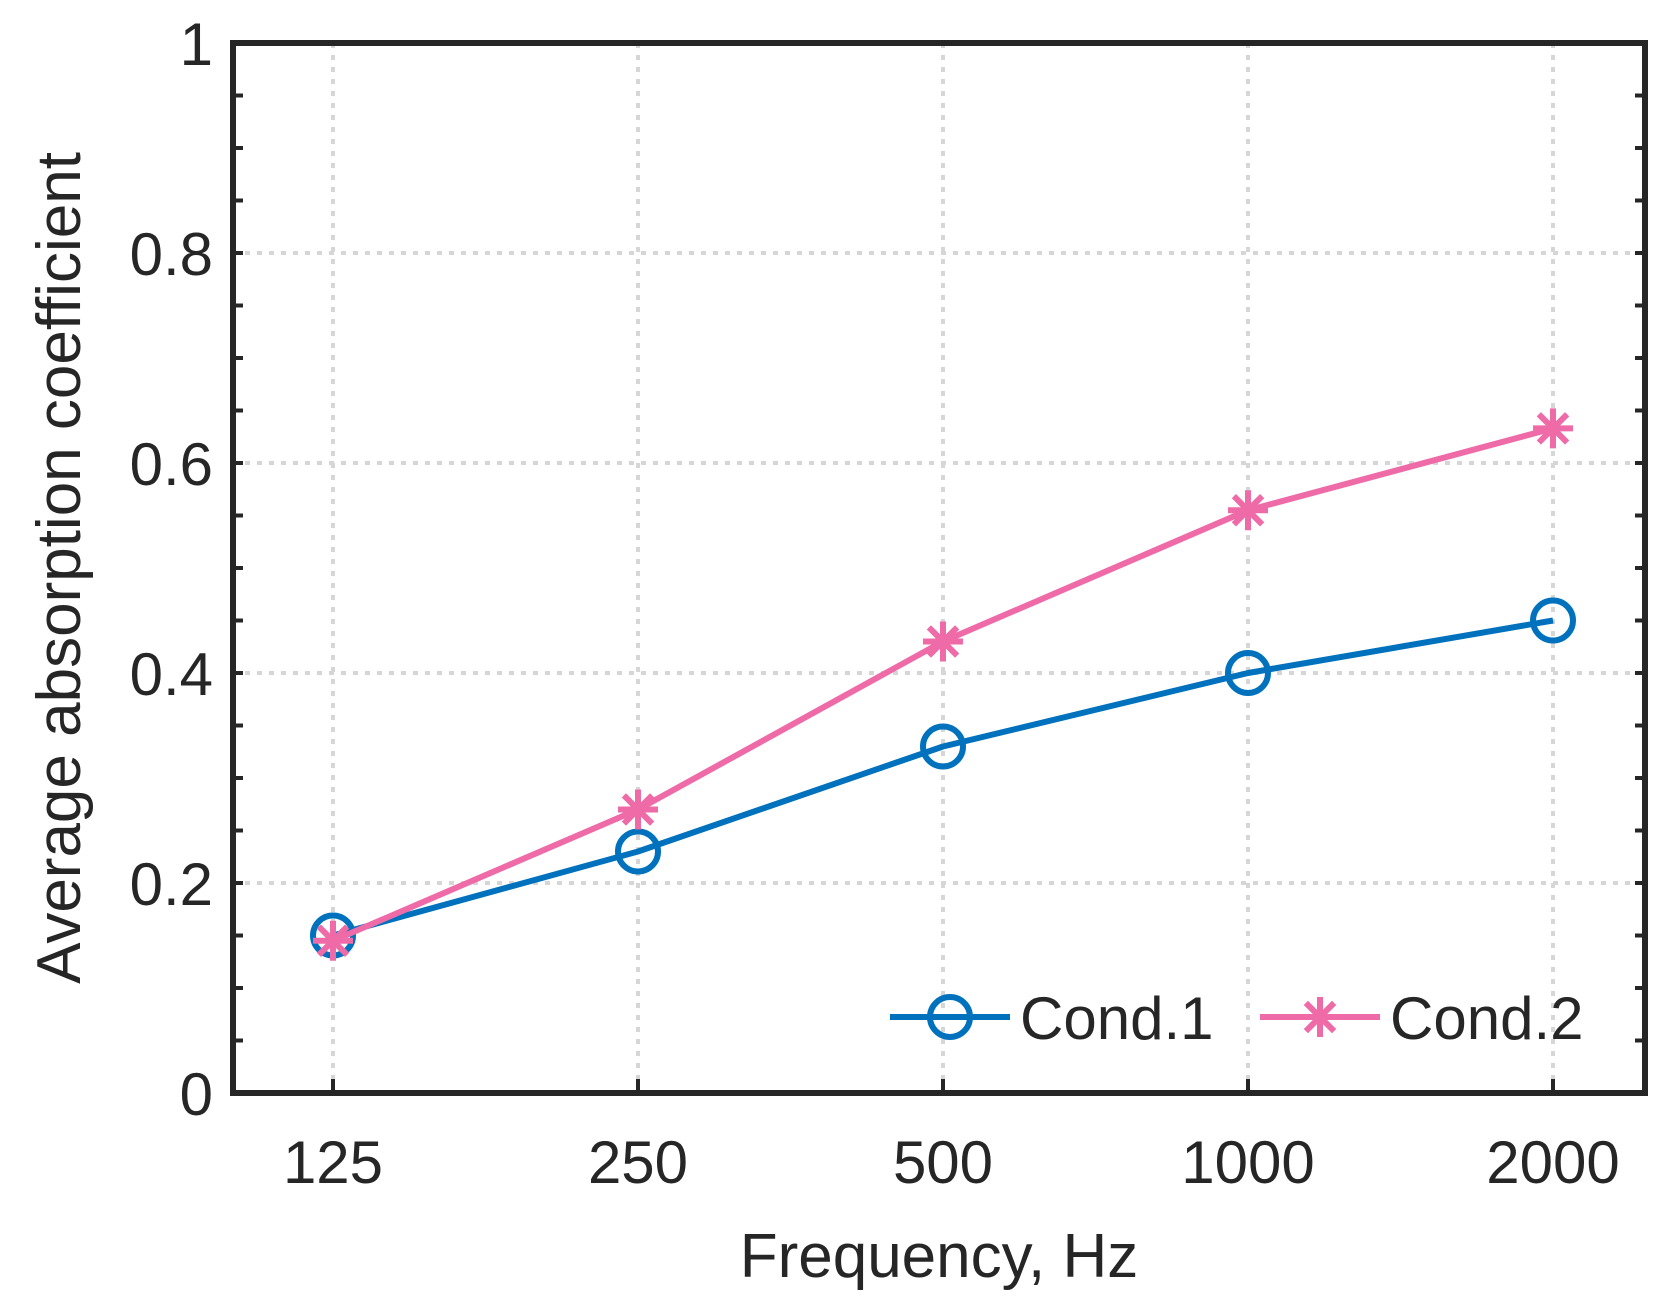  I want to click on legend-item-1: Cond.1, so click(1051, 1018).